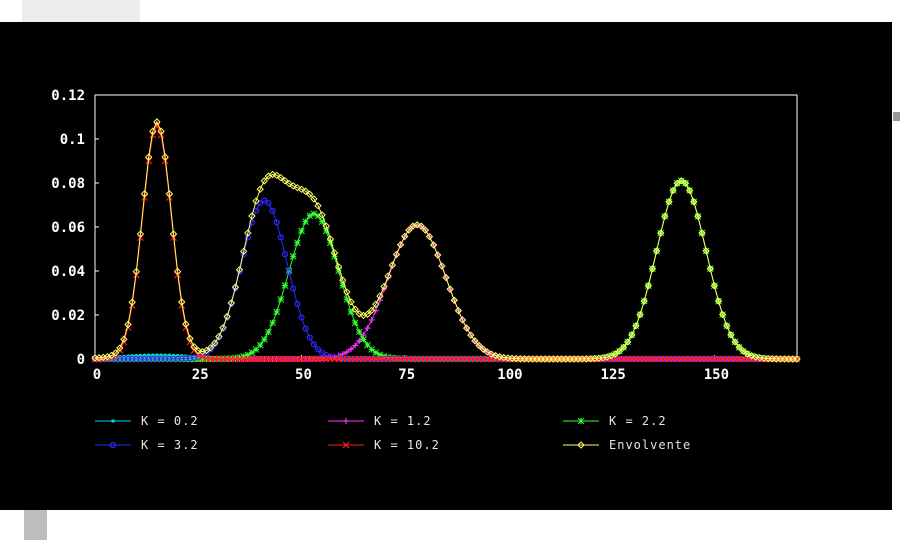 This screenshot has height=540, width=900. Describe the element at coordinates (146, 445) in the screenshot. I see `legend-entry: K = 3.2` at that location.